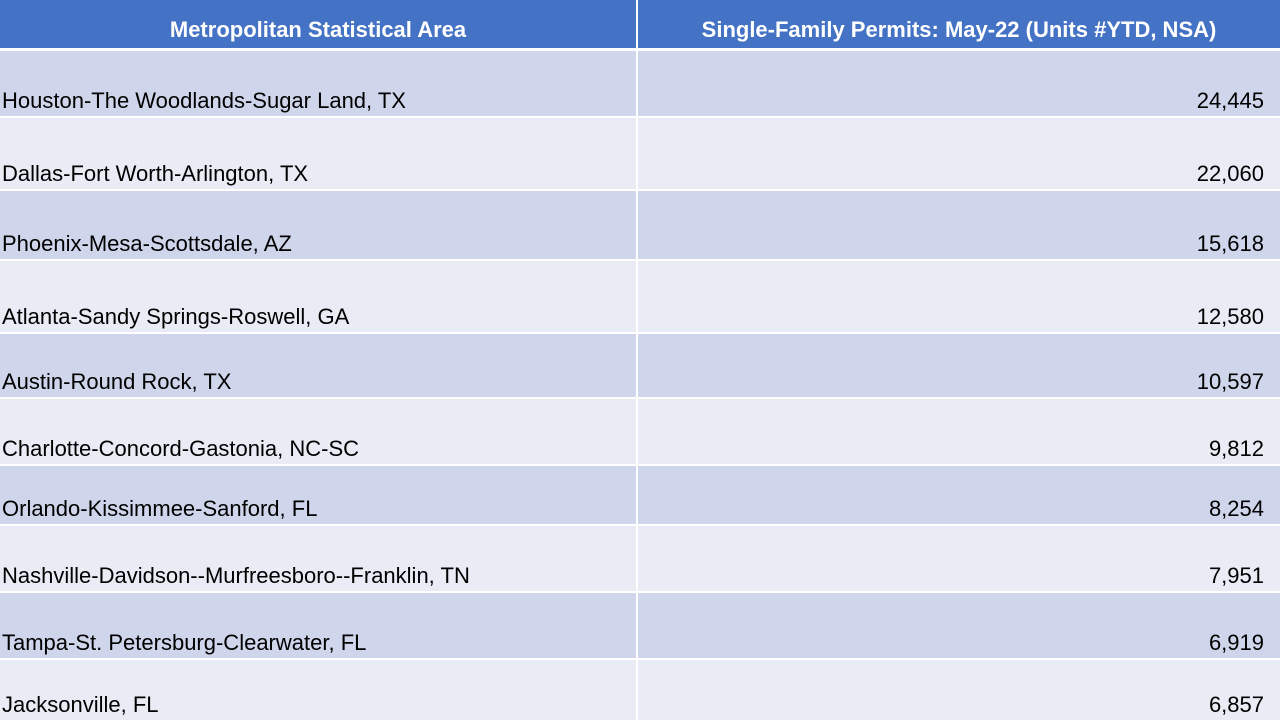  I want to click on permits-cell: 22,060, so click(1230, 173).